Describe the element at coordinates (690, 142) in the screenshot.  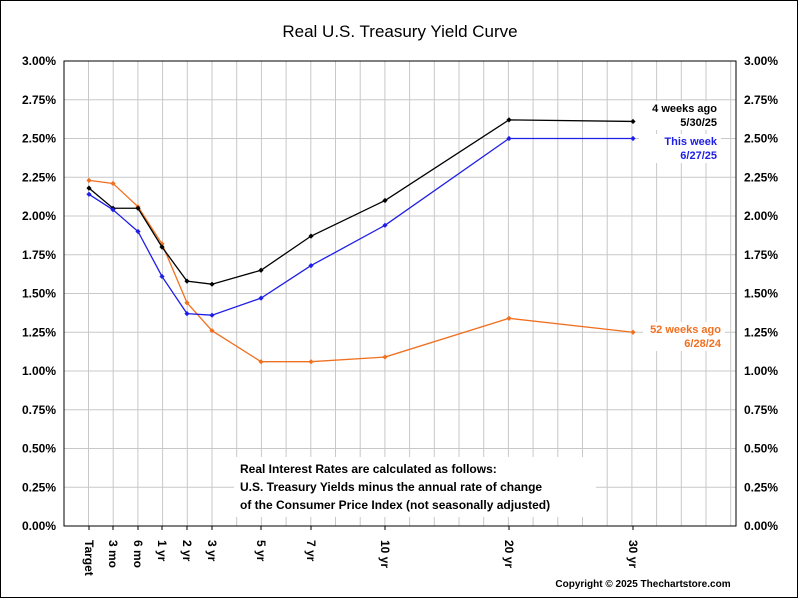
I see `series-label-thisweek: This week` at that location.